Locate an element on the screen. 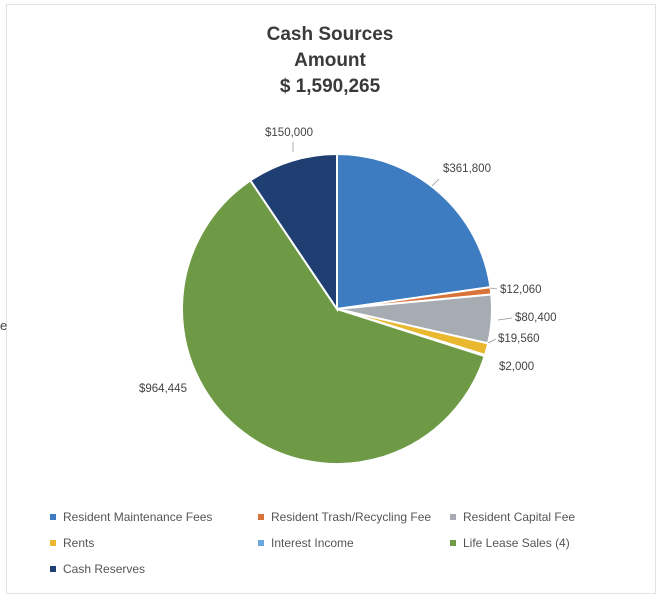 The width and height of the screenshot is (660, 600). legend-item: Resident Capital Fee is located at coordinates (512, 517).